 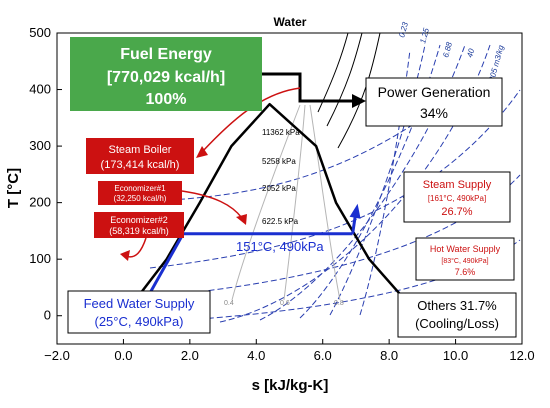 I want to click on x-tick-label: 0.0, so click(x=123, y=355).